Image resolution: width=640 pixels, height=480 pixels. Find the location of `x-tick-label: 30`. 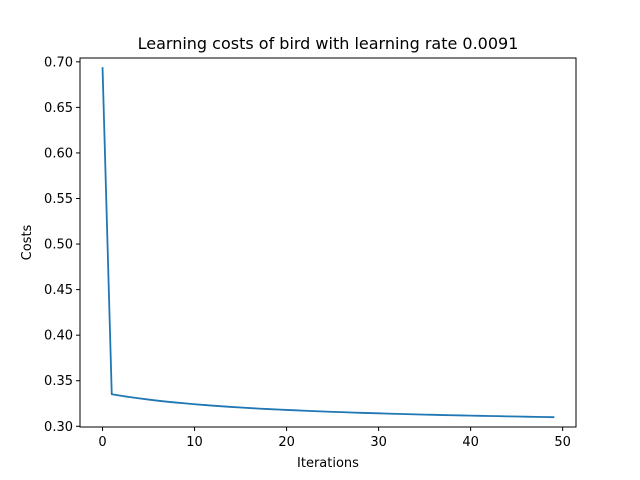

x-tick-label: 30 is located at coordinates (378, 442).